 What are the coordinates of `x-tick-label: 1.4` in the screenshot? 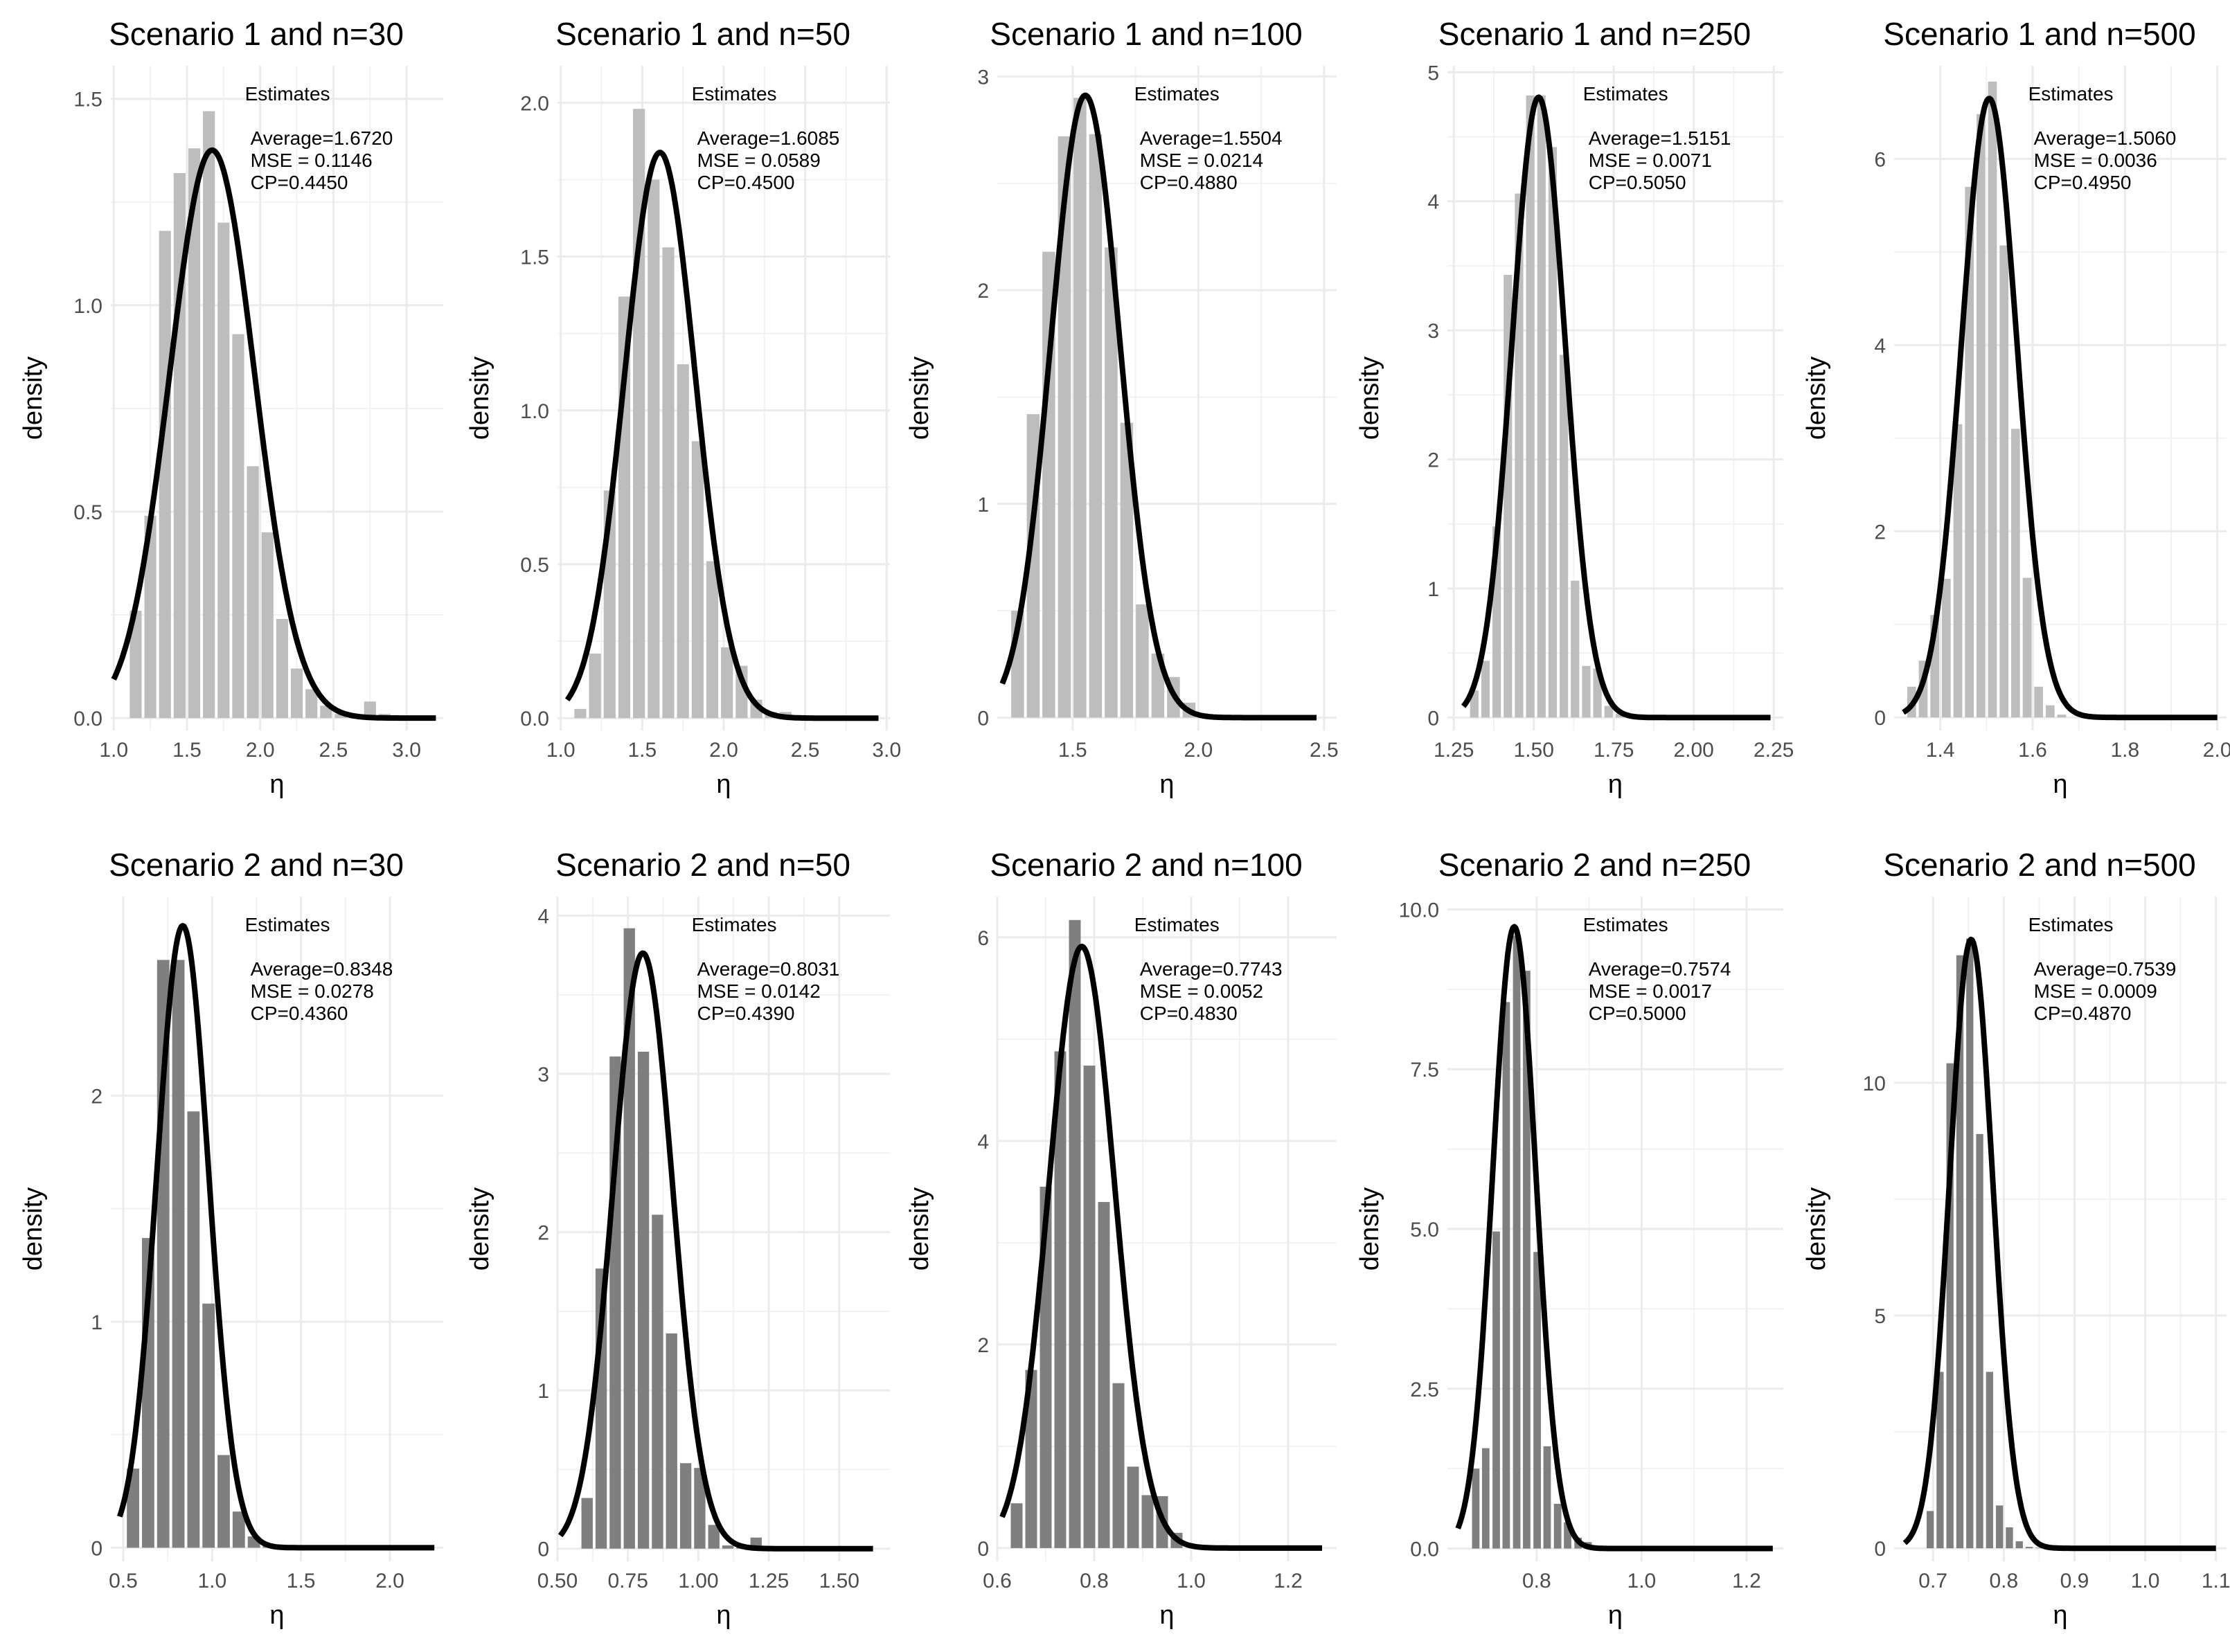 It's located at (1940, 751).